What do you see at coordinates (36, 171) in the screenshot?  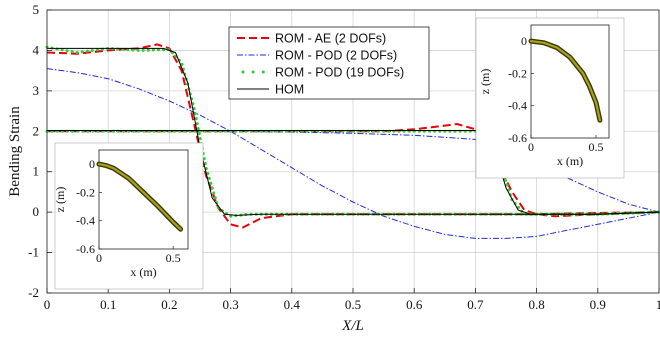 I see `y-tick-label: 1` at bounding box center [36, 171].